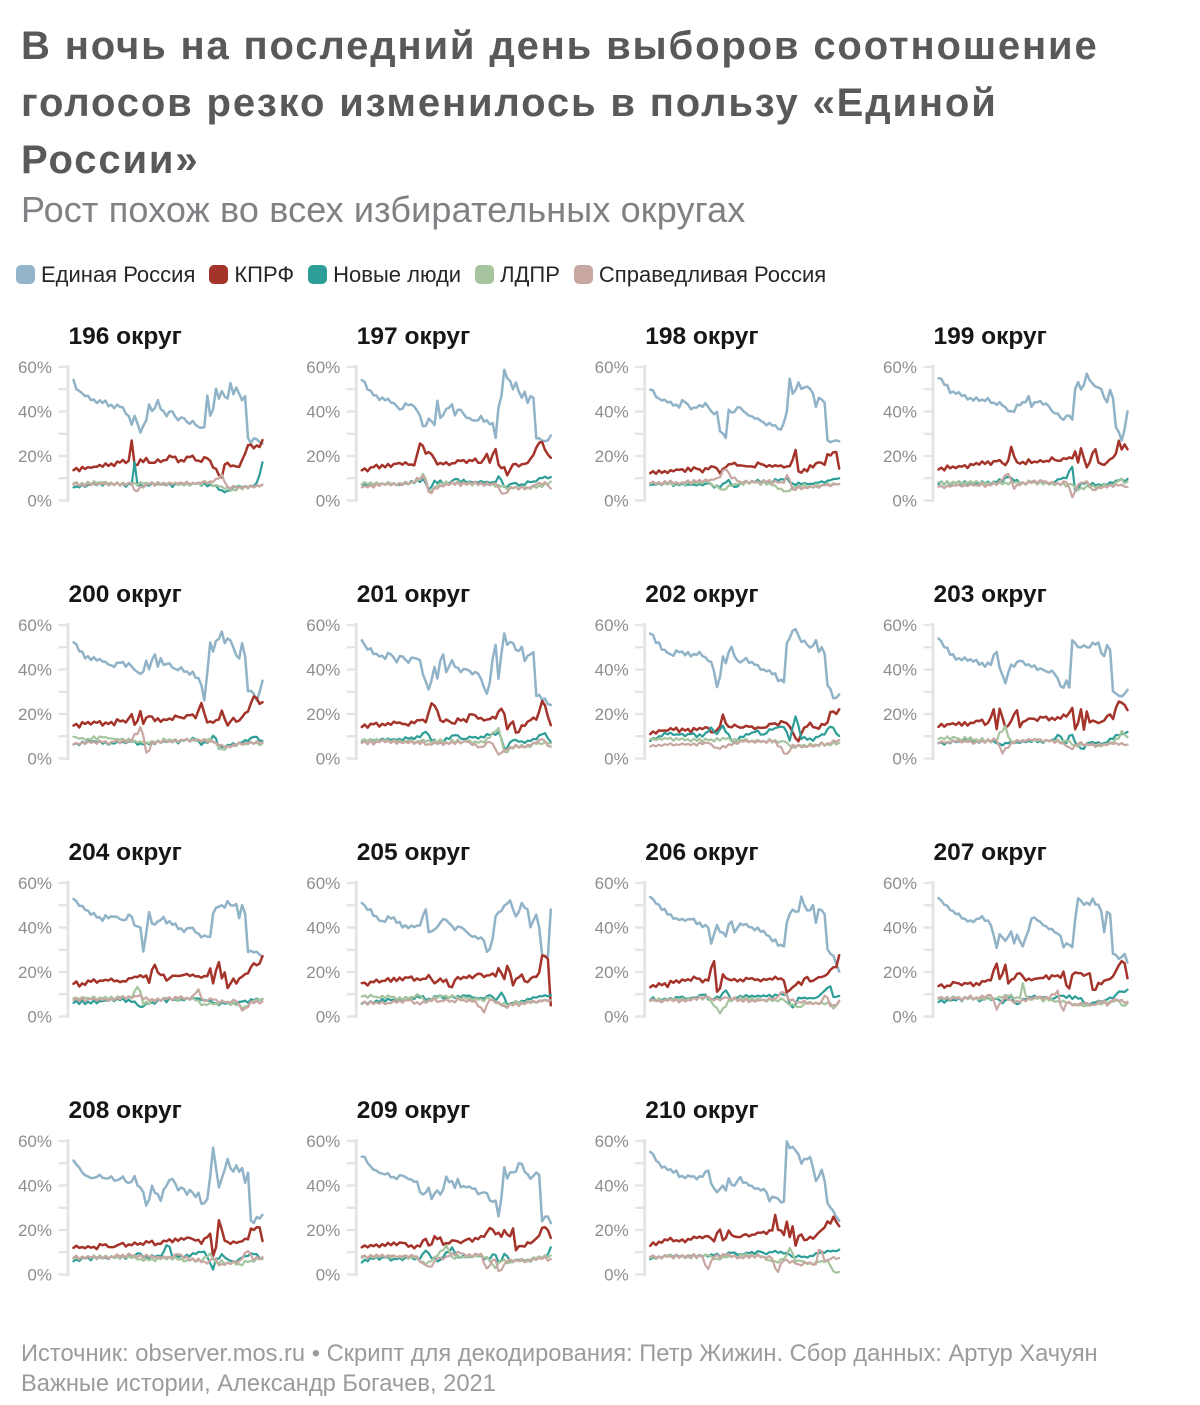  What do you see at coordinates (125, 852) in the screenshot?
I see `svg-text: 204 округ` at bounding box center [125, 852].